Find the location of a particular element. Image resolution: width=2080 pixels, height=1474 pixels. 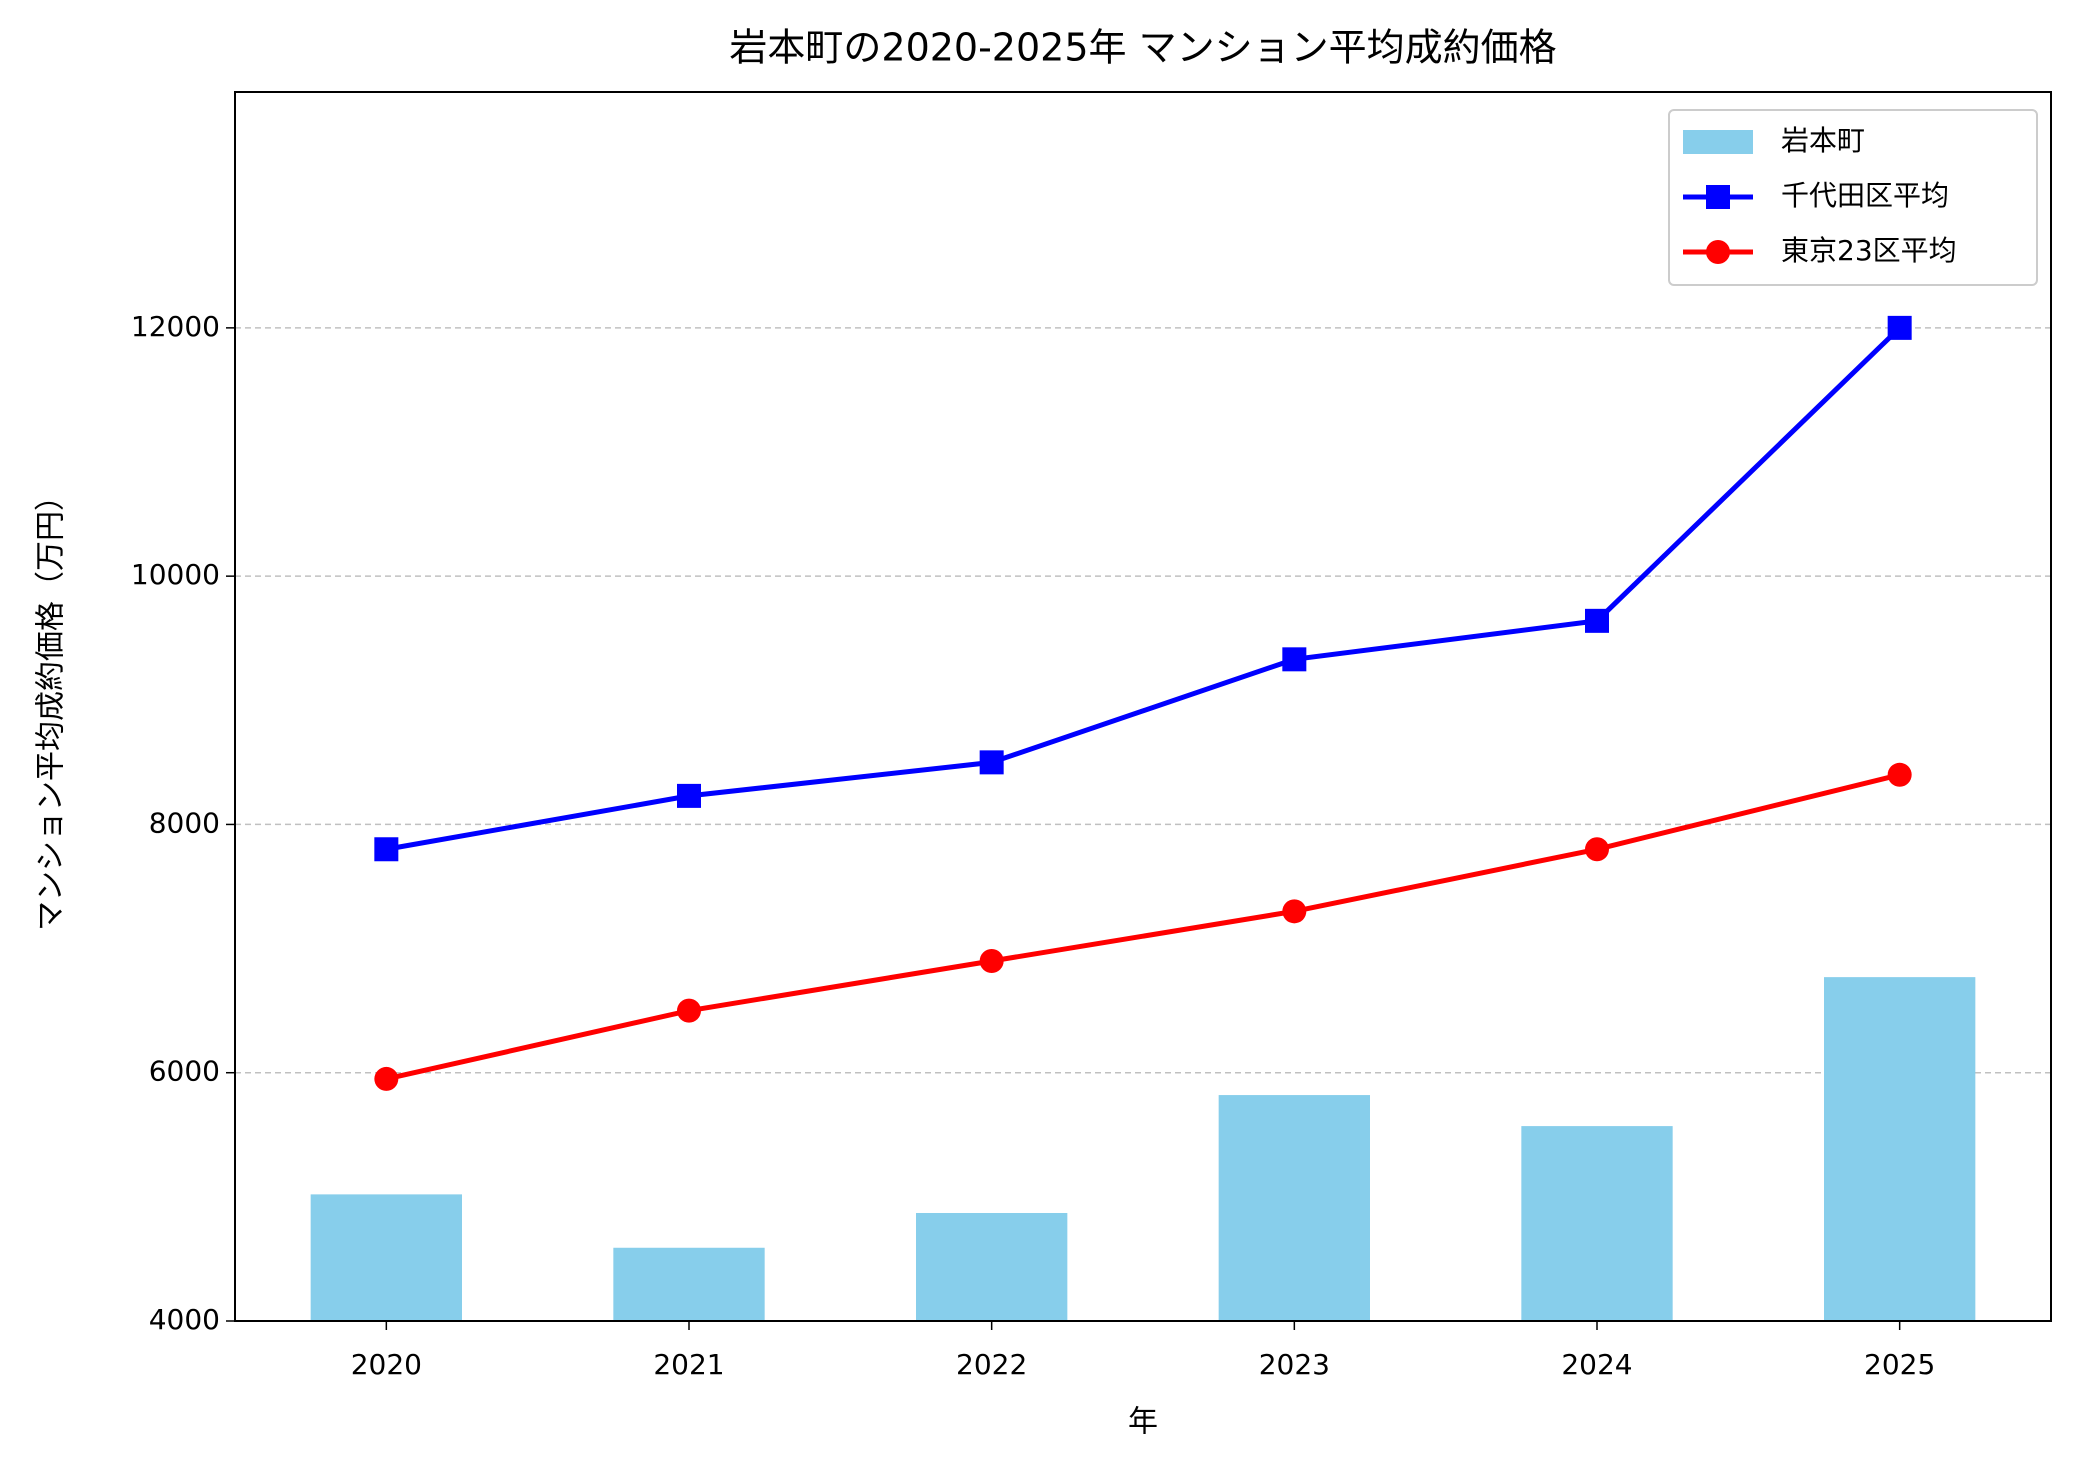

y-axis-label: マンション平均成約価格（万円） is located at coordinates (51, 706).